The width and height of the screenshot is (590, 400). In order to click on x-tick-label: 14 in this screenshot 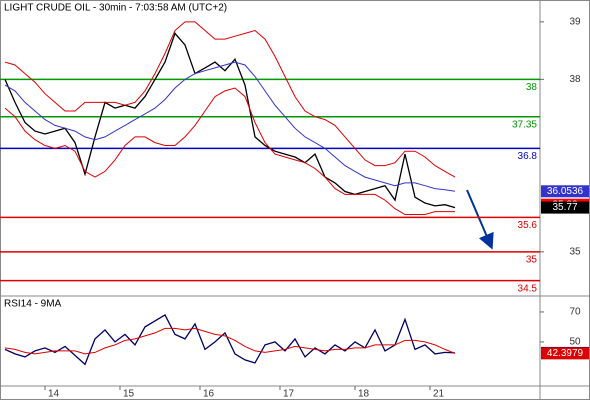, I will do `click(54, 394)`.